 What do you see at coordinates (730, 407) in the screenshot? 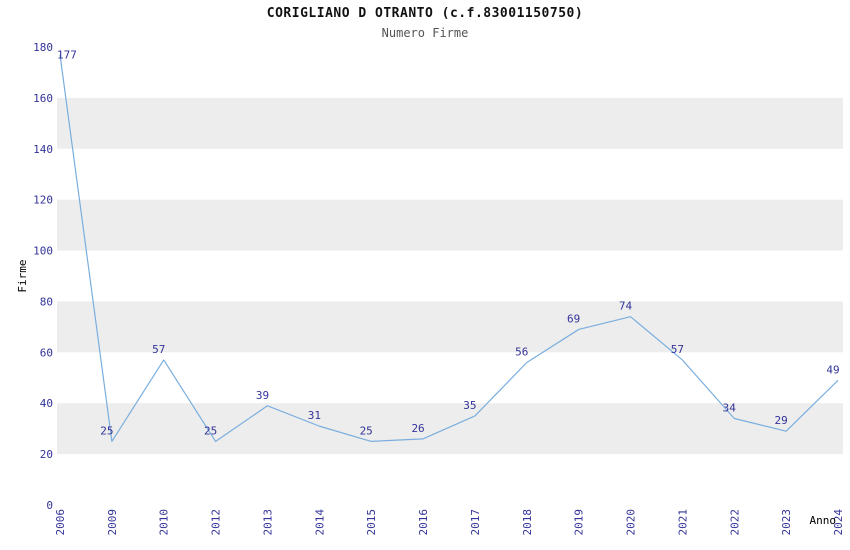
I see `value-label: 34` at bounding box center [730, 407].